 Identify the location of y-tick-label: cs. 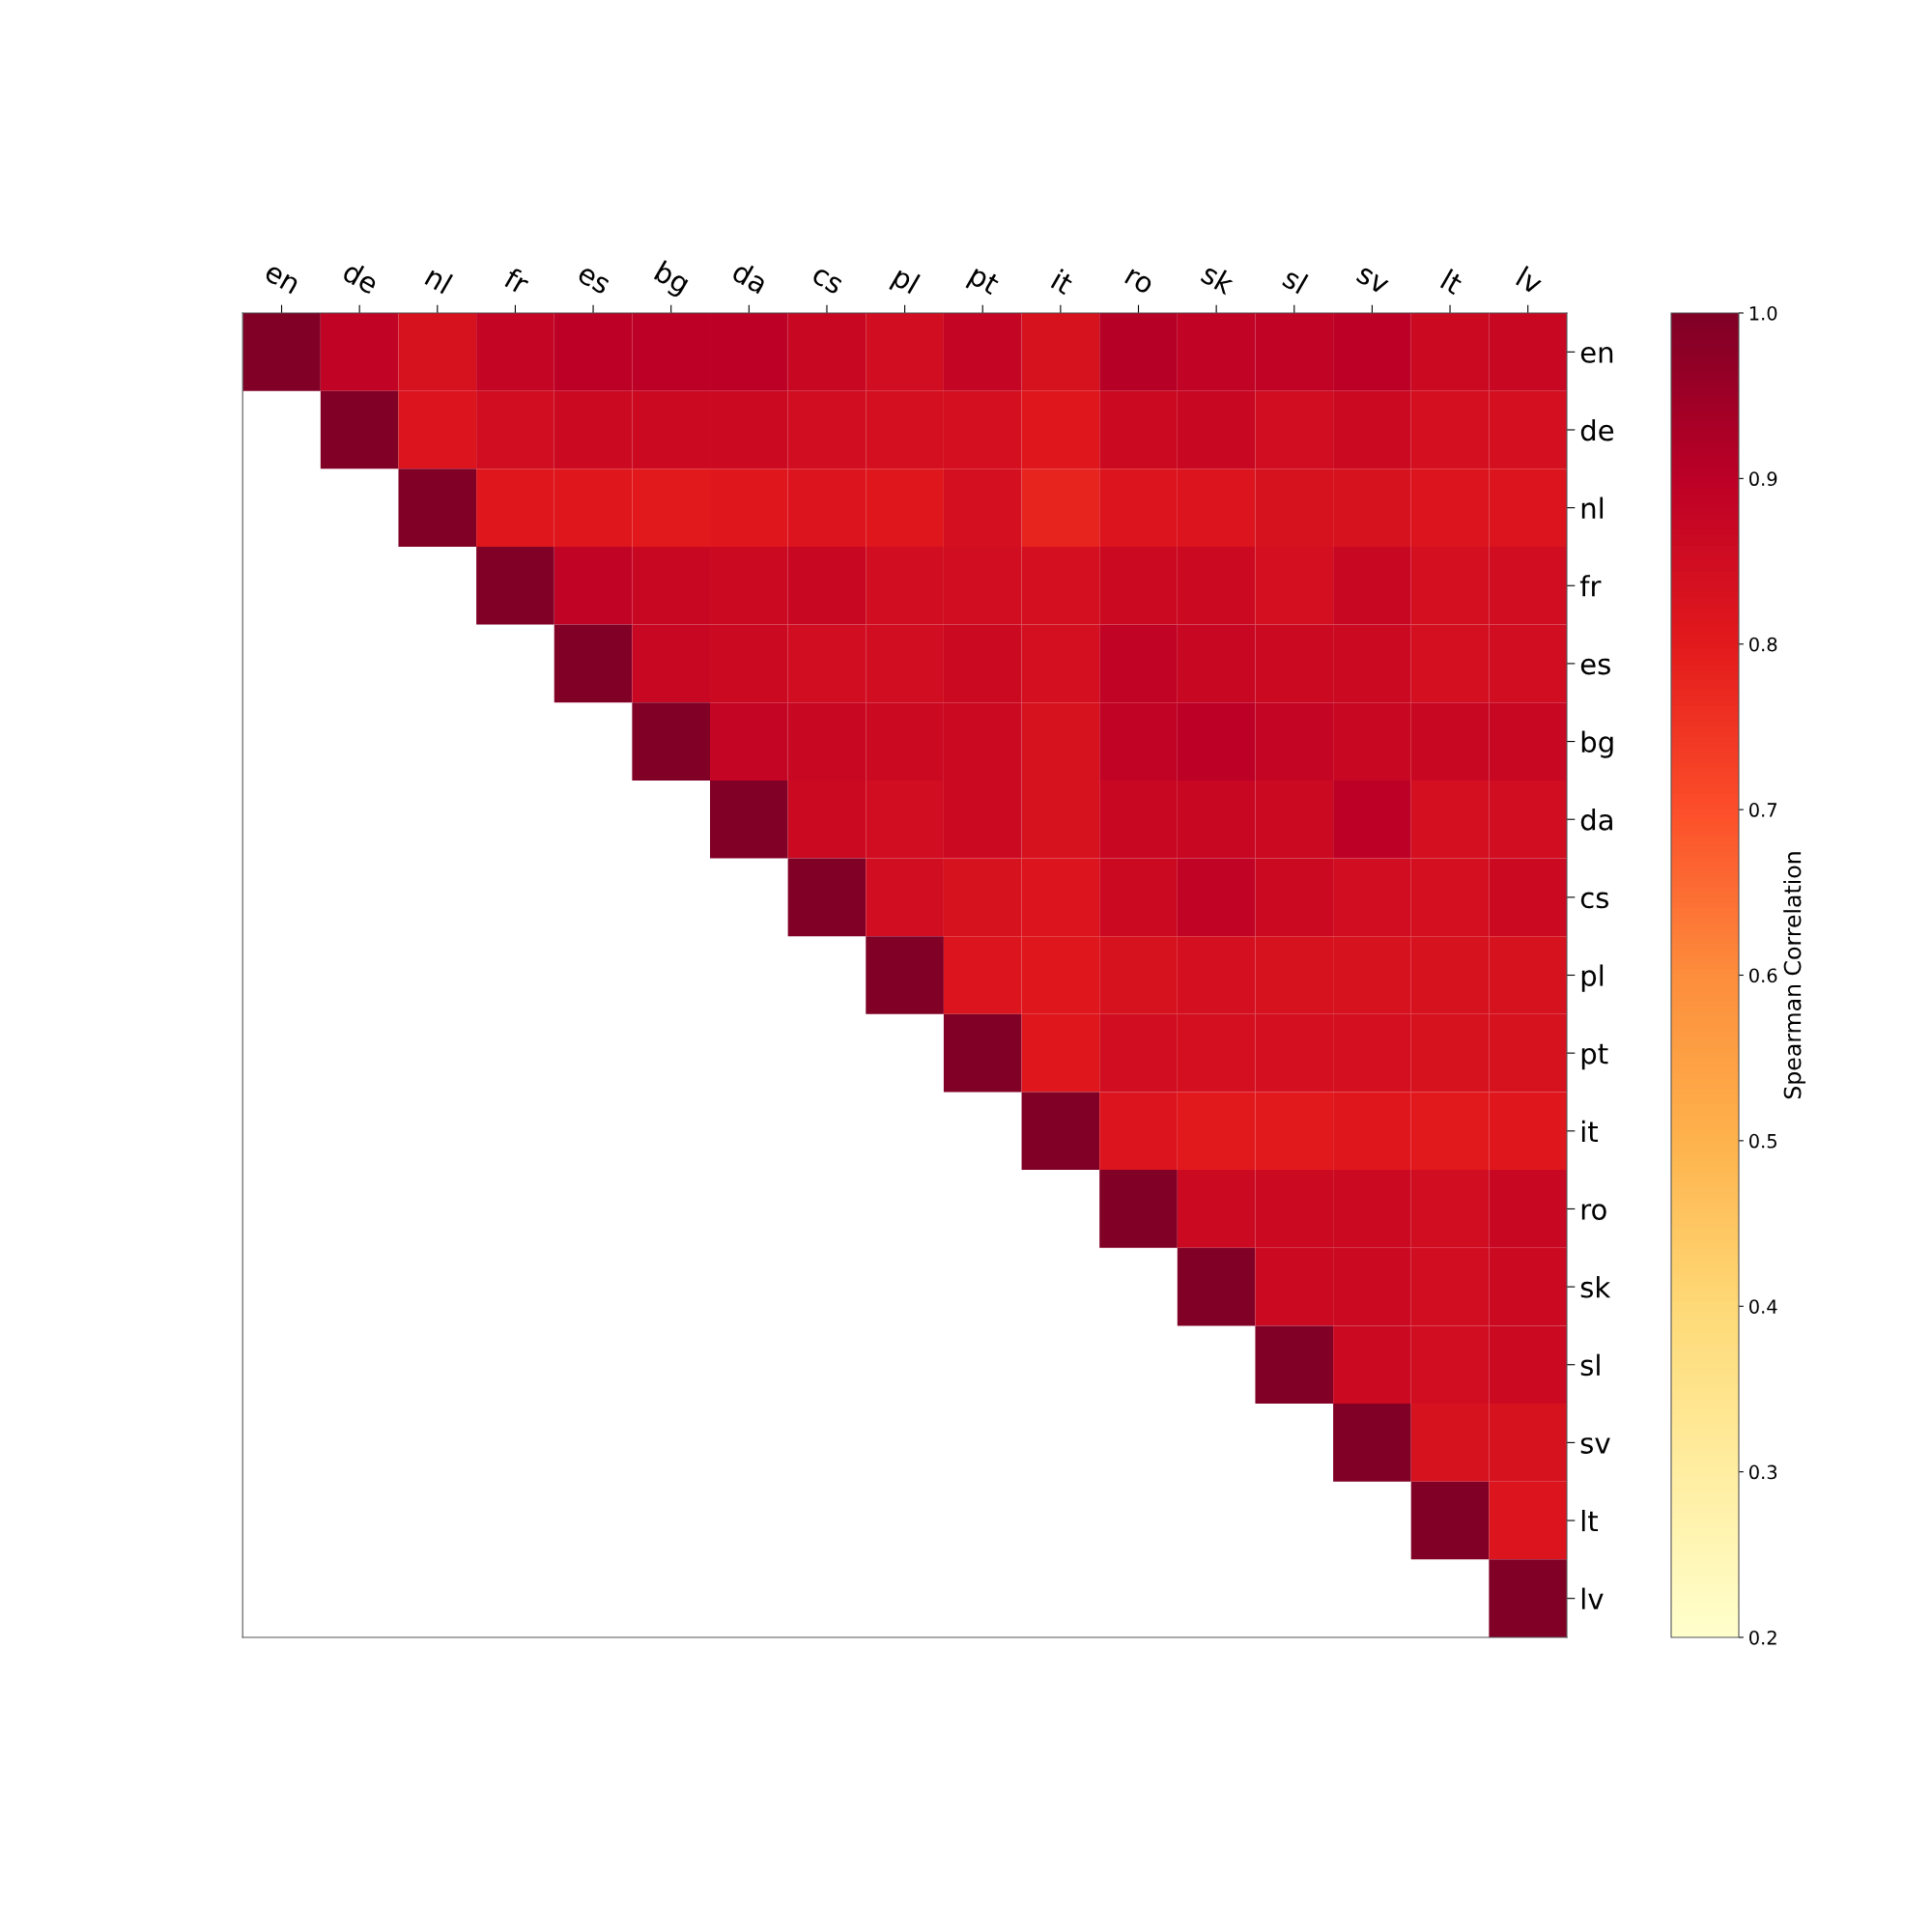
(1594, 900).